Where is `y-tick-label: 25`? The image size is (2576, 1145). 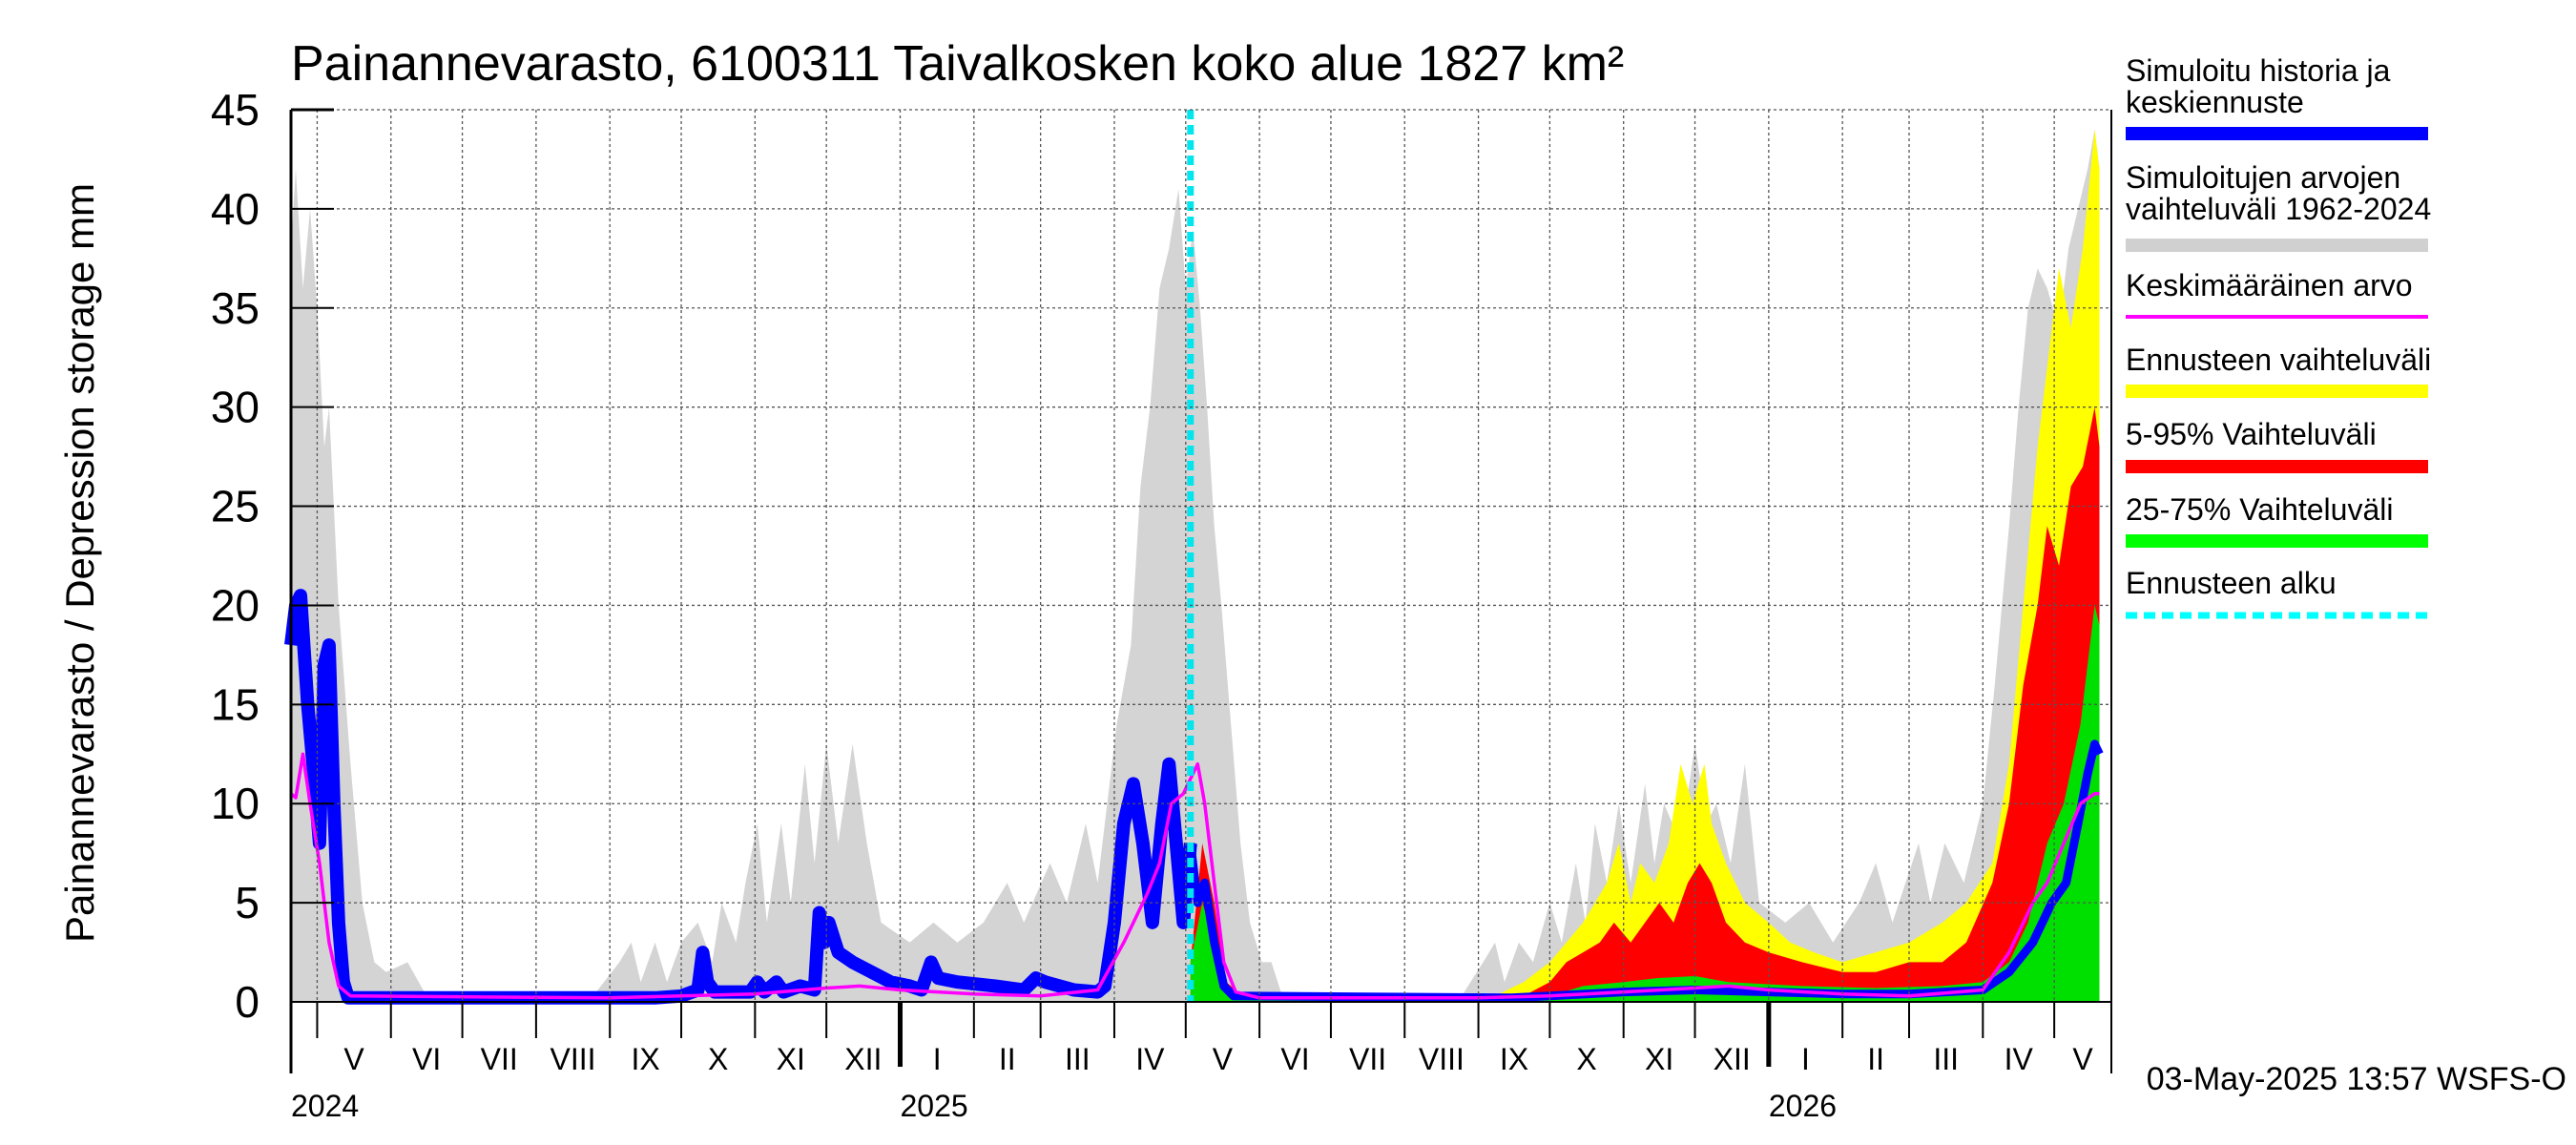 y-tick-label: 25 is located at coordinates (235, 506).